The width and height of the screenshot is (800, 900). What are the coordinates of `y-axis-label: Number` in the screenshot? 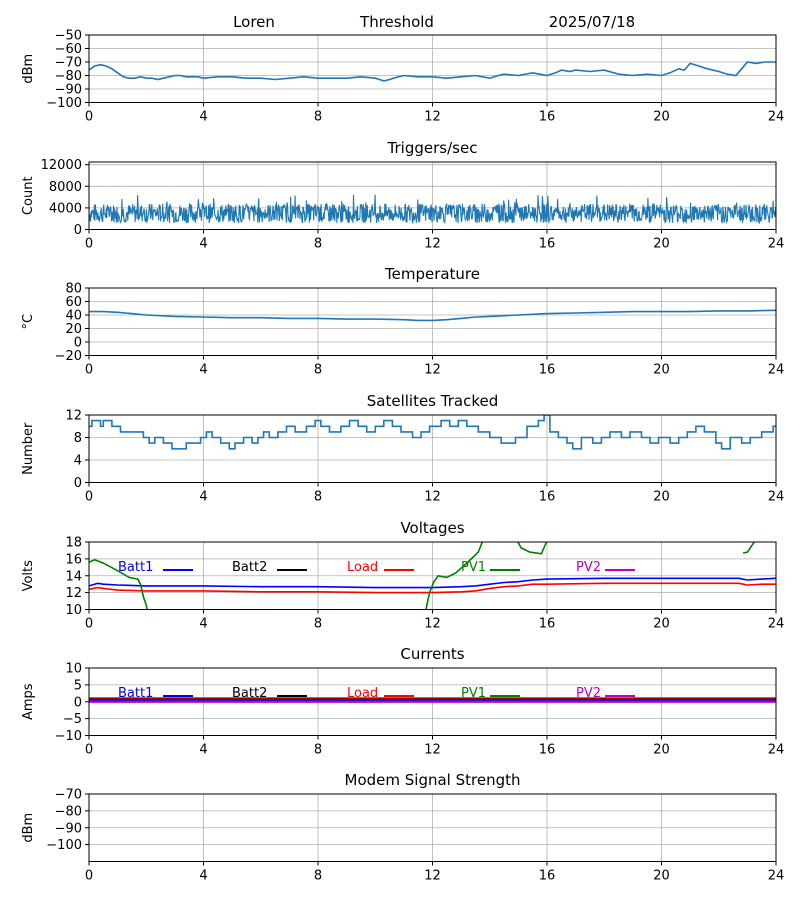 It's located at (28, 448).